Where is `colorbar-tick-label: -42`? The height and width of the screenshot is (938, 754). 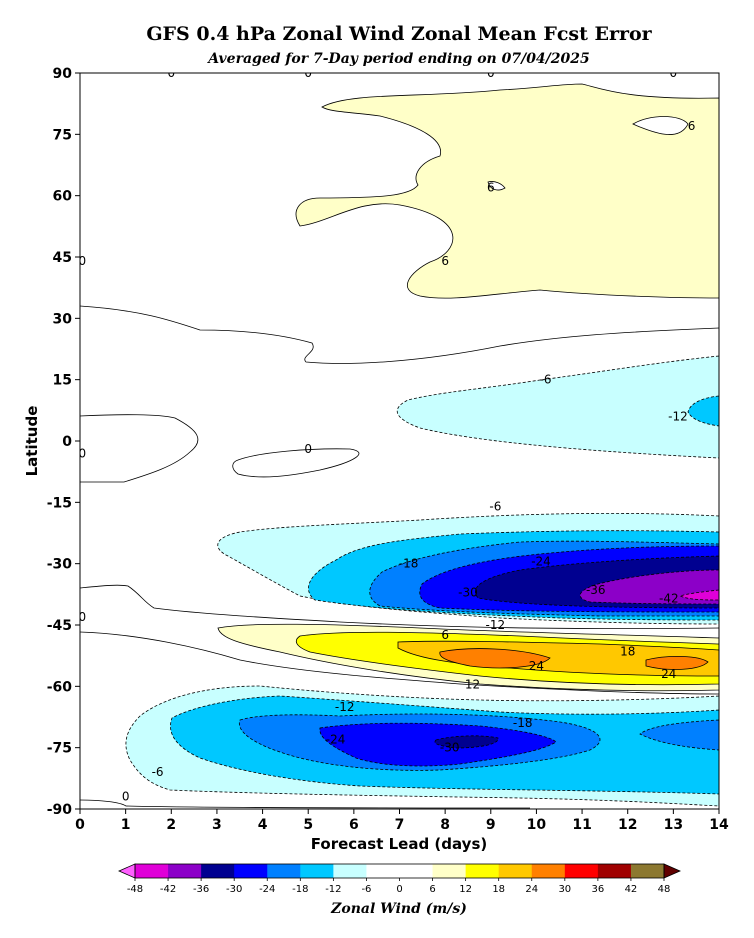 colorbar-tick-label: -42 is located at coordinates (168, 889).